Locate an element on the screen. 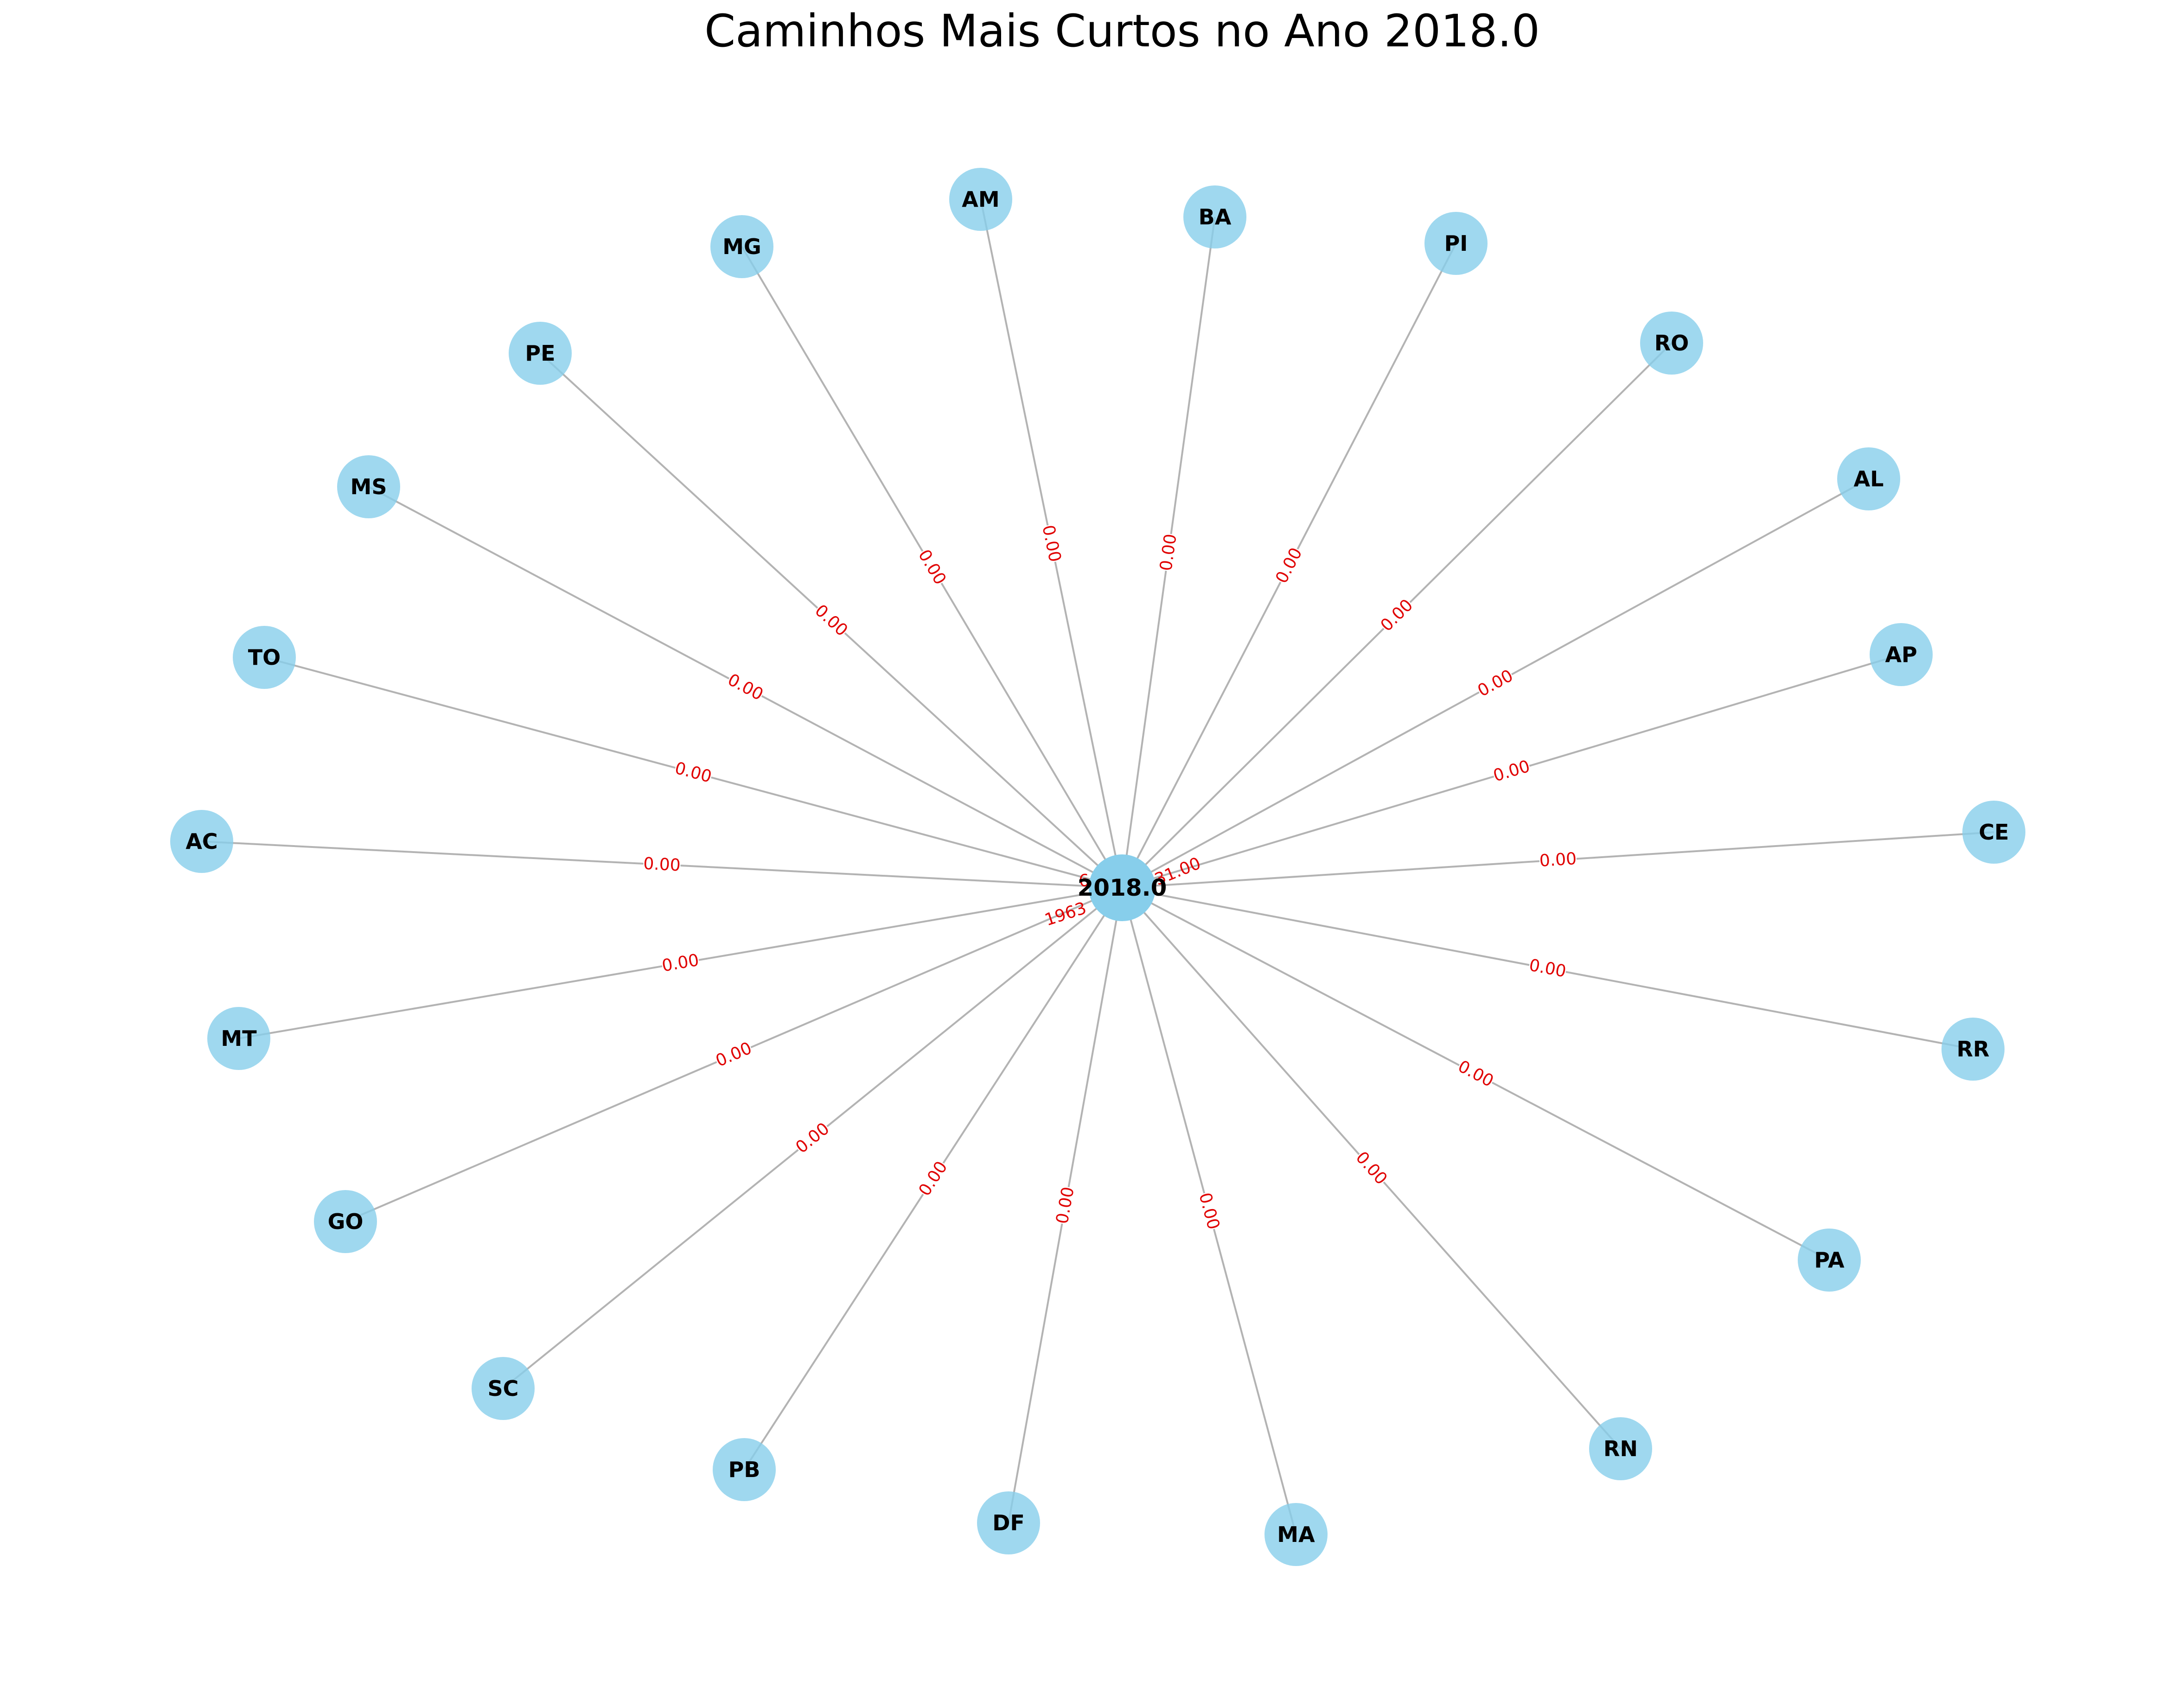 The width and height of the screenshot is (2184, 1681). node-pi is located at coordinates (1456, 243).